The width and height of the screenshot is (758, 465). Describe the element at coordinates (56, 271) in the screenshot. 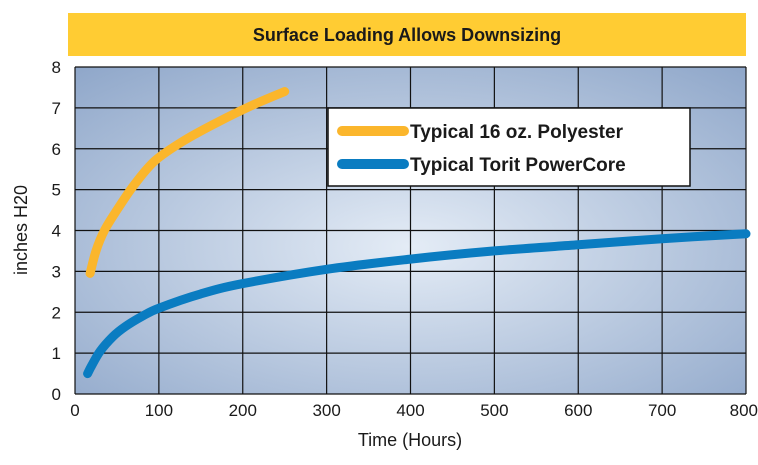

I see `y-tick-label: 3` at that location.